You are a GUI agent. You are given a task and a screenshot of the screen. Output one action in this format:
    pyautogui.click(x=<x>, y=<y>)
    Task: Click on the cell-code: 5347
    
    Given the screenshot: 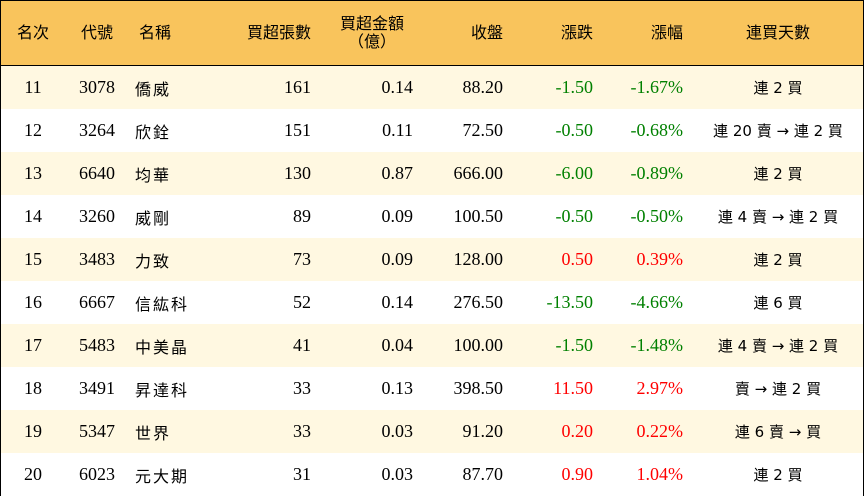 What is the action you would take?
    pyautogui.click(x=97, y=431)
    